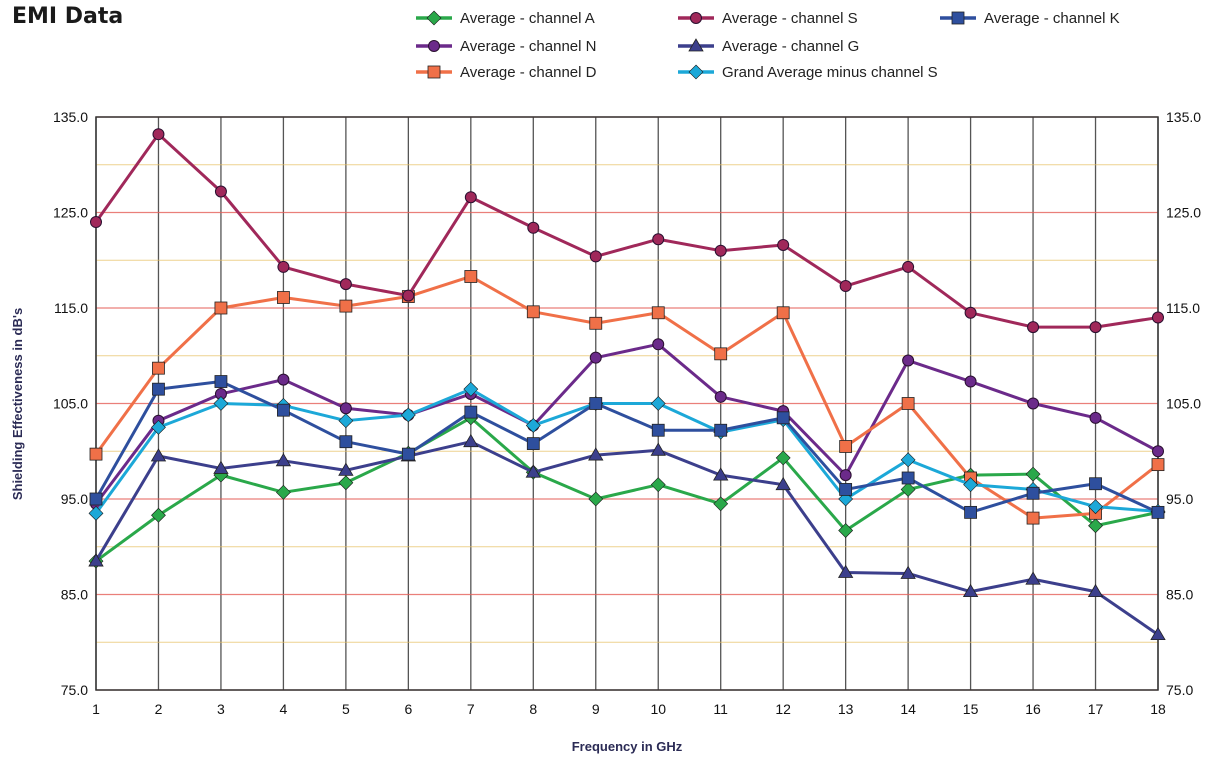 This screenshot has width=1224, height=757. What do you see at coordinates (70, 404) in the screenshot?
I see `y-tick-label-left: 105.0` at bounding box center [70, 404].